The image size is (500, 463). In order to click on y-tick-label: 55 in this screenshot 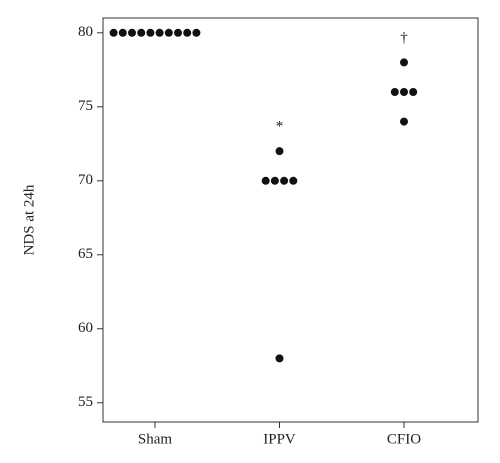, I will do `click(85, 402)`.